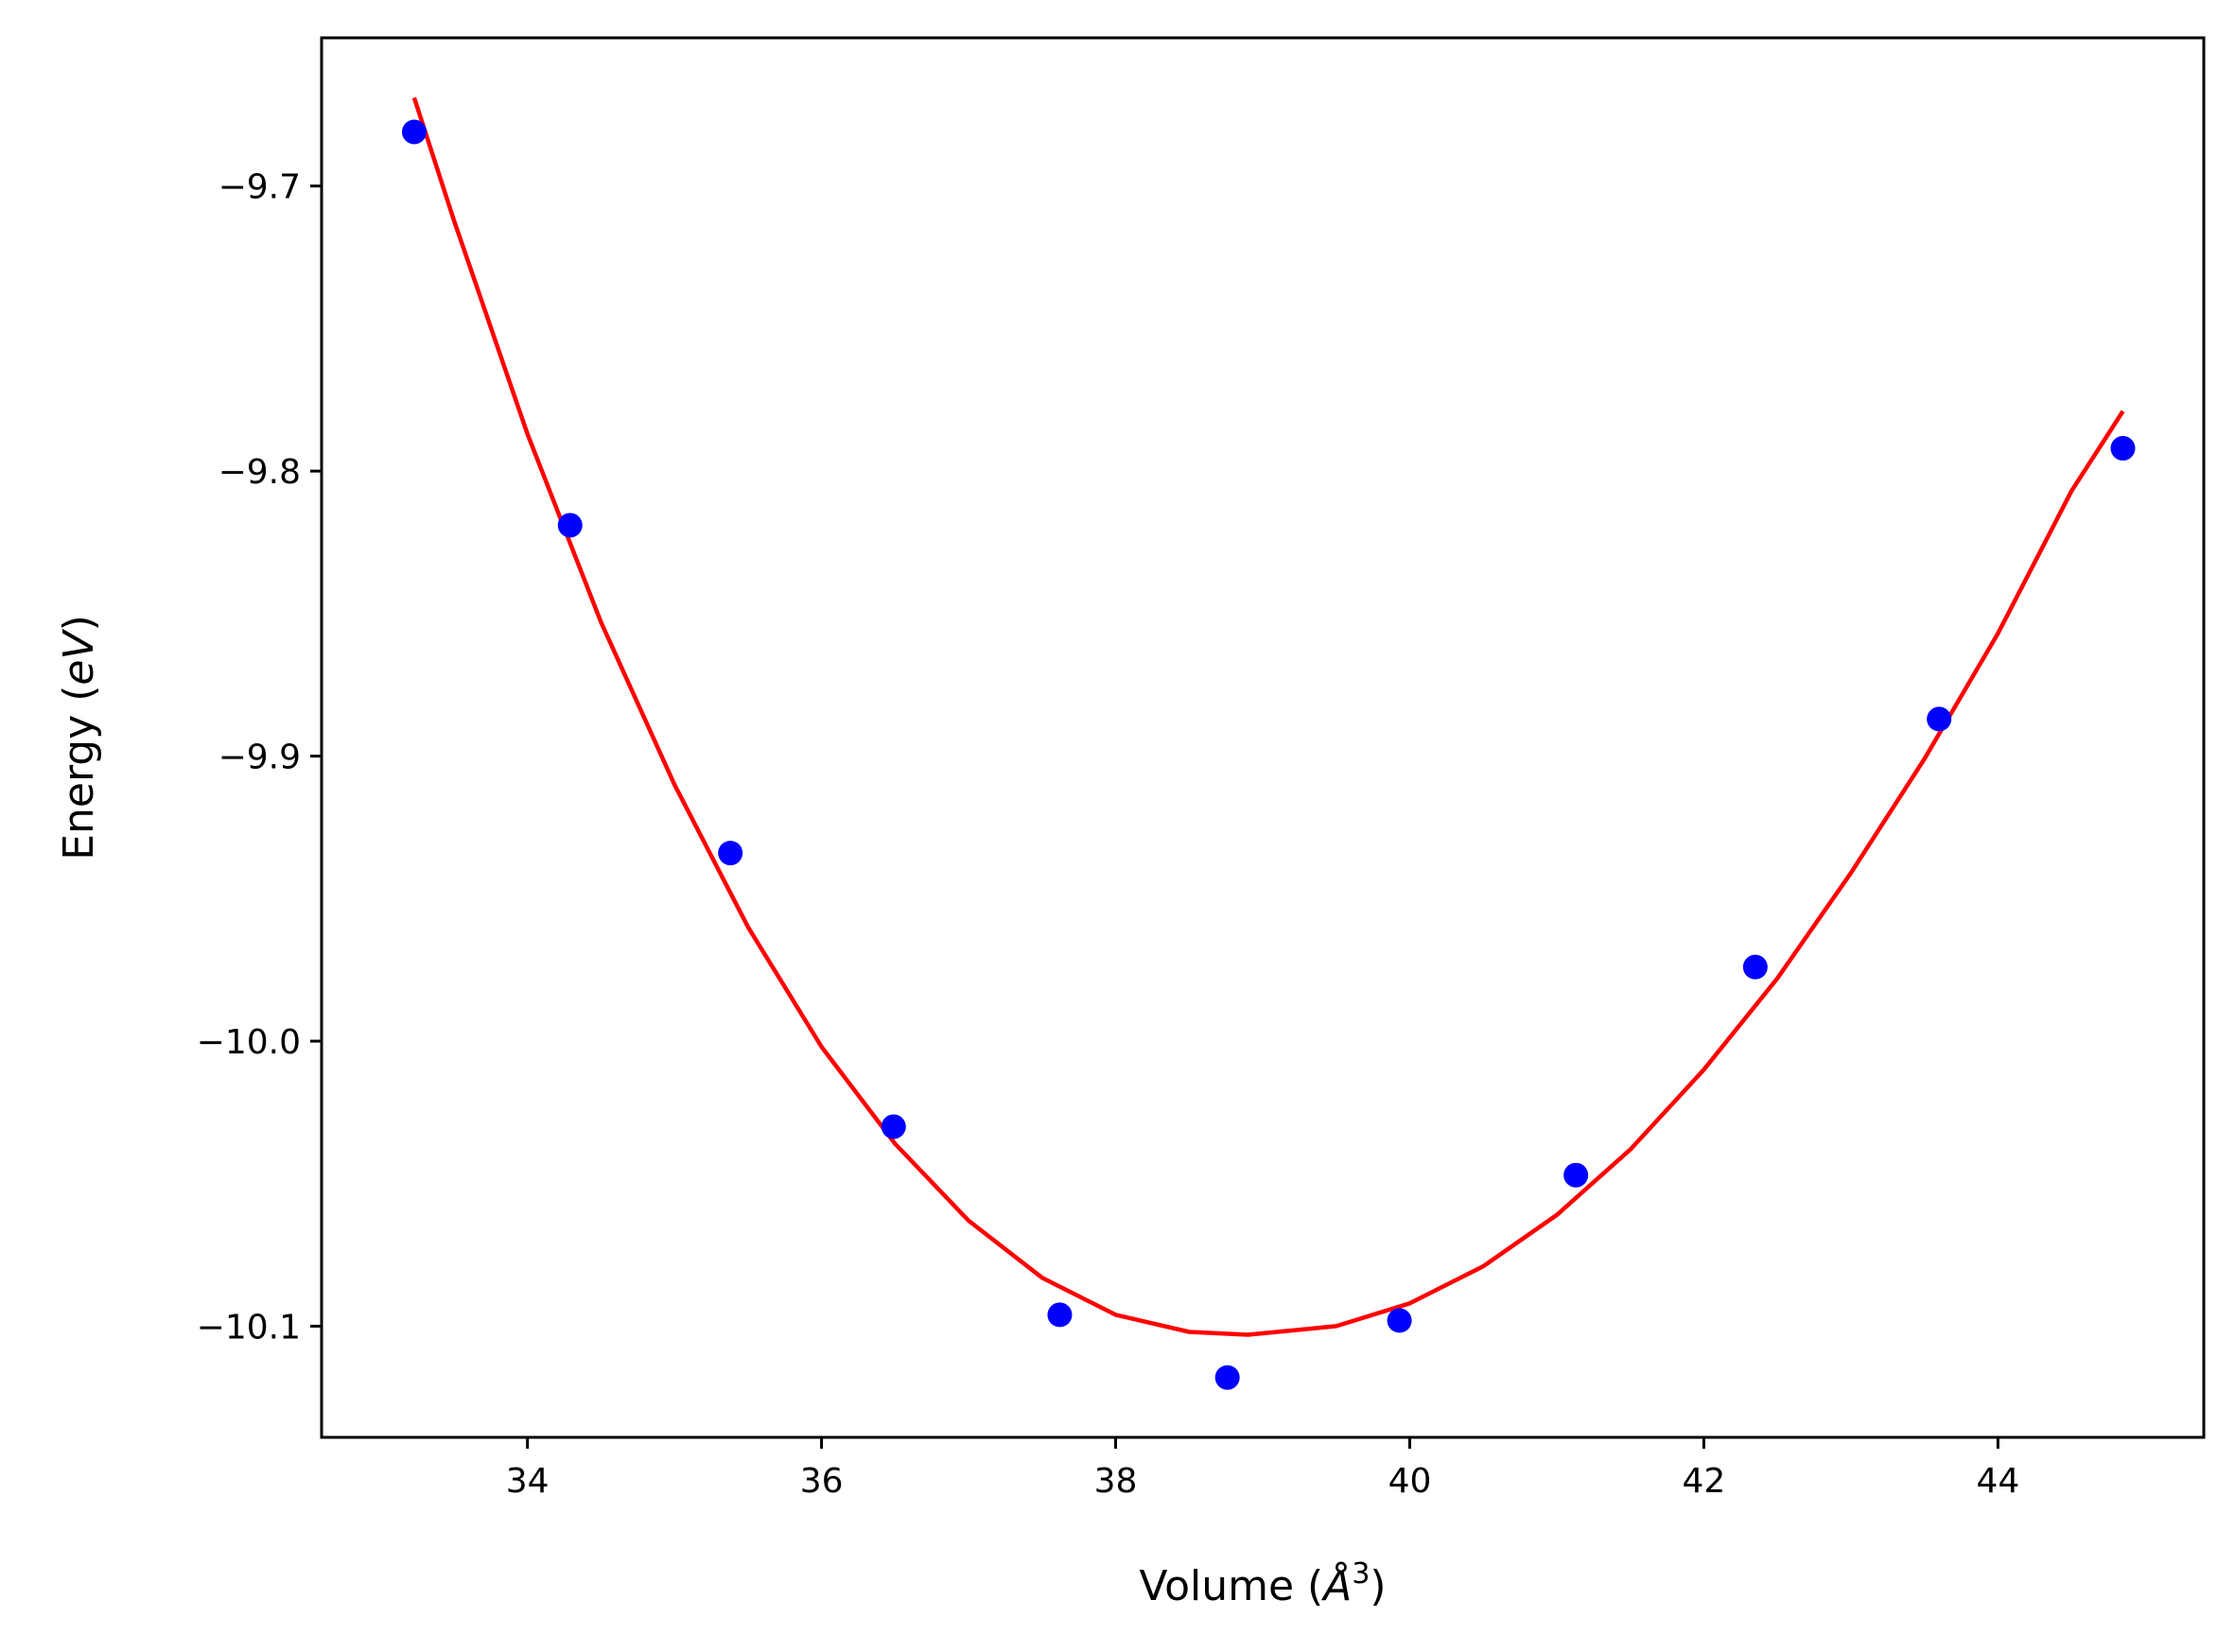  I want to click on x-axis-label-prefix: Volume (, so click(1231, 1586).